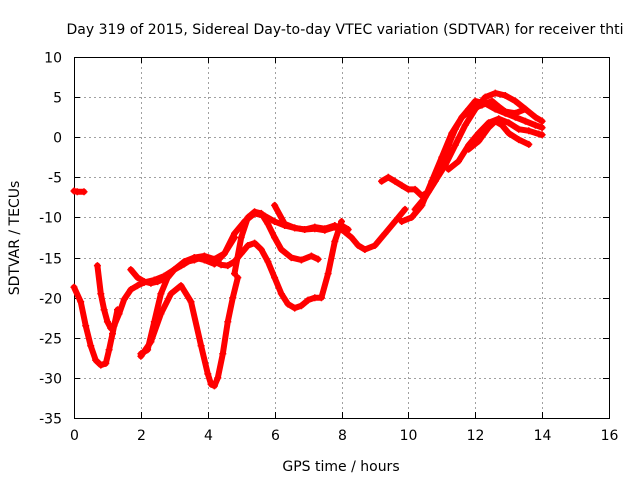 This screenshot has height=480, width=640. I want to click on x-tick-label: 0, so click(74, 436).